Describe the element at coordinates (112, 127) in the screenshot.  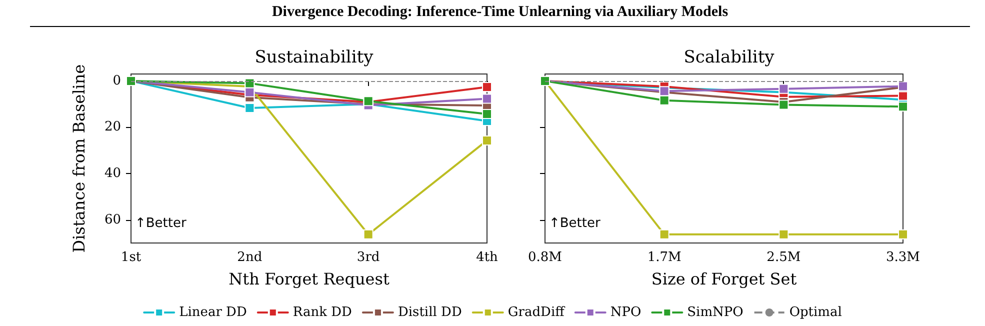
I see `y-tick-label: 20` at that location.